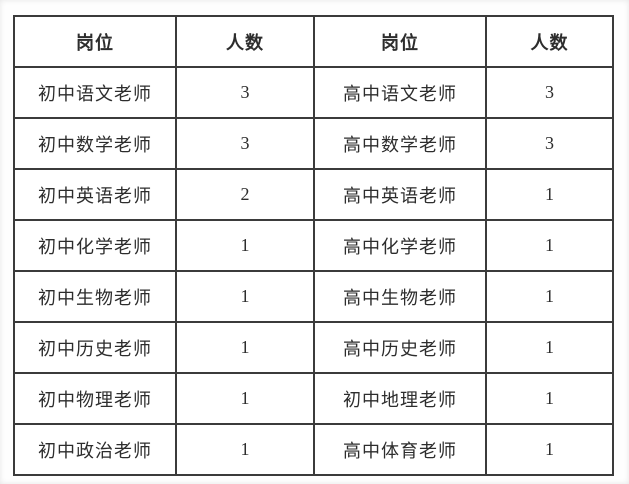 This screenshot has height=484, width=629. What do you see at coordinates (95, 92) in the screenshot?
I see `position-cell: 初中语文老师` at bounding box center [95, 92].